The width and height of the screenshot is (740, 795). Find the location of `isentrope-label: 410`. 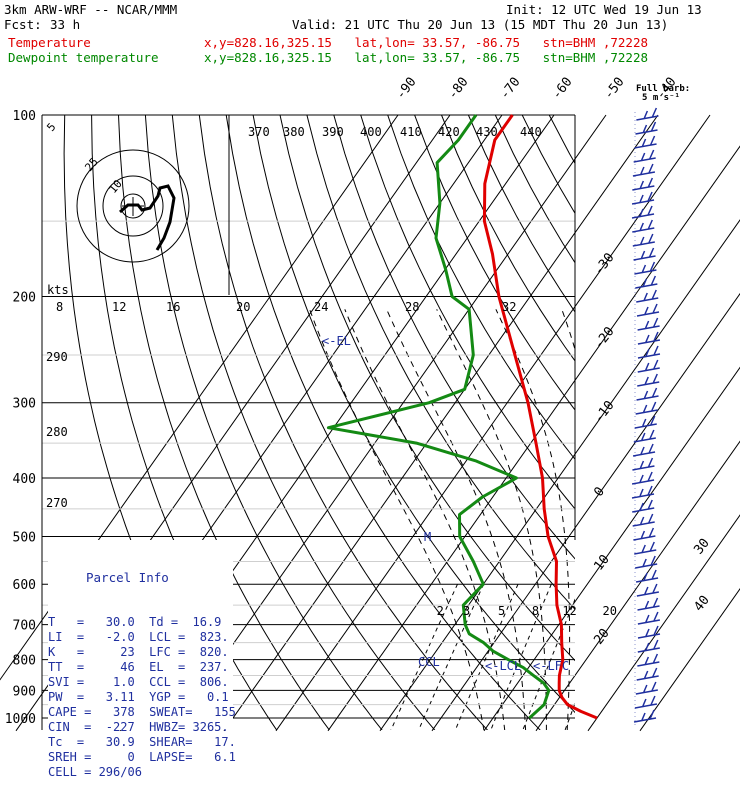

isentrope-label: 410 is located at coordinates (411, 132).